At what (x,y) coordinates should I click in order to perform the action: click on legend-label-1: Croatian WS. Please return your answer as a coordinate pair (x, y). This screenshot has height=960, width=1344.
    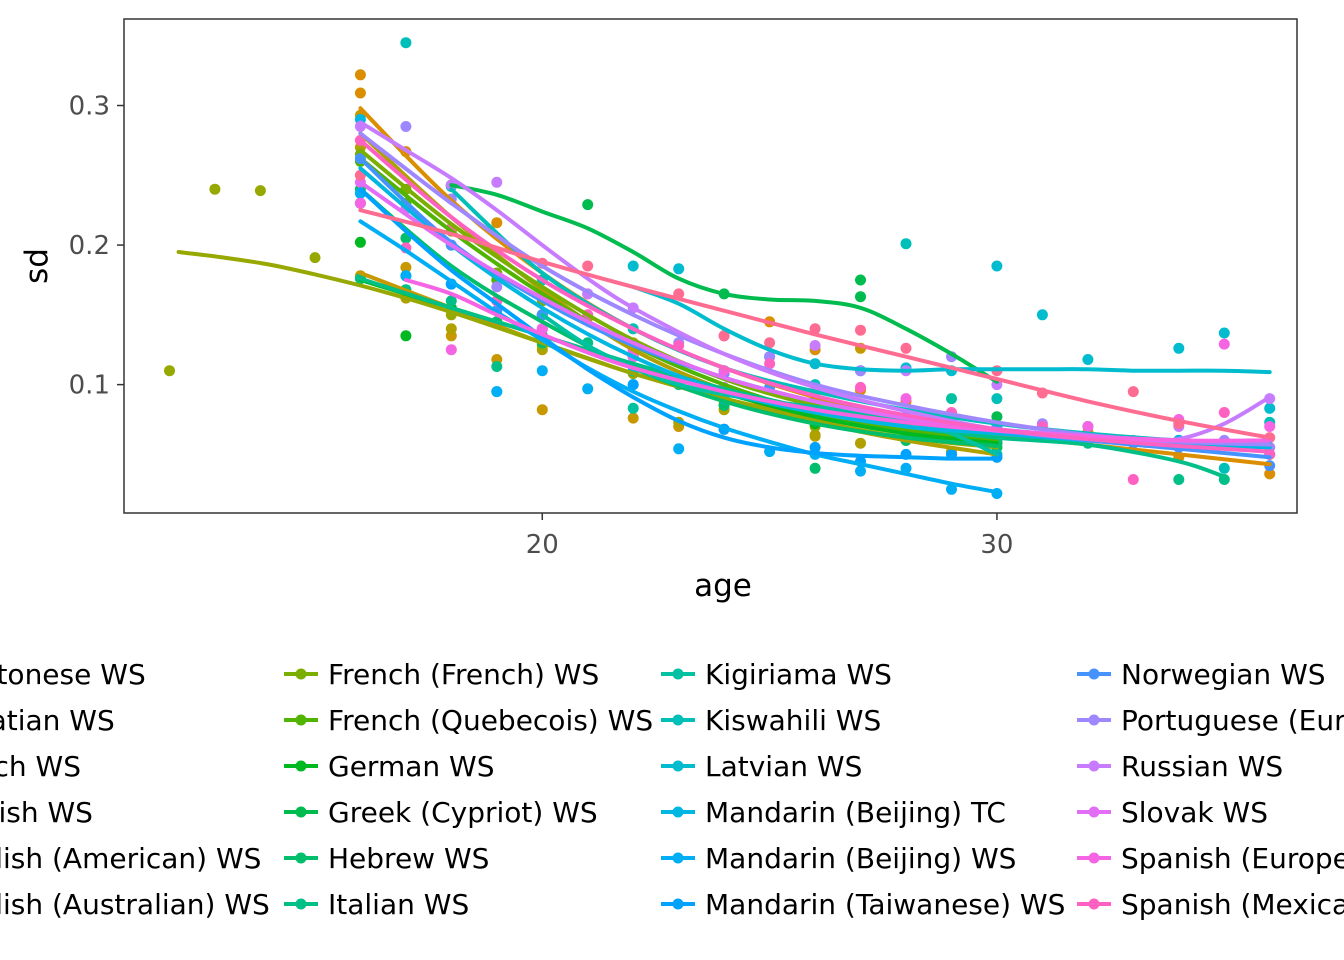
    Looking at the image, I should click on (57, 720).